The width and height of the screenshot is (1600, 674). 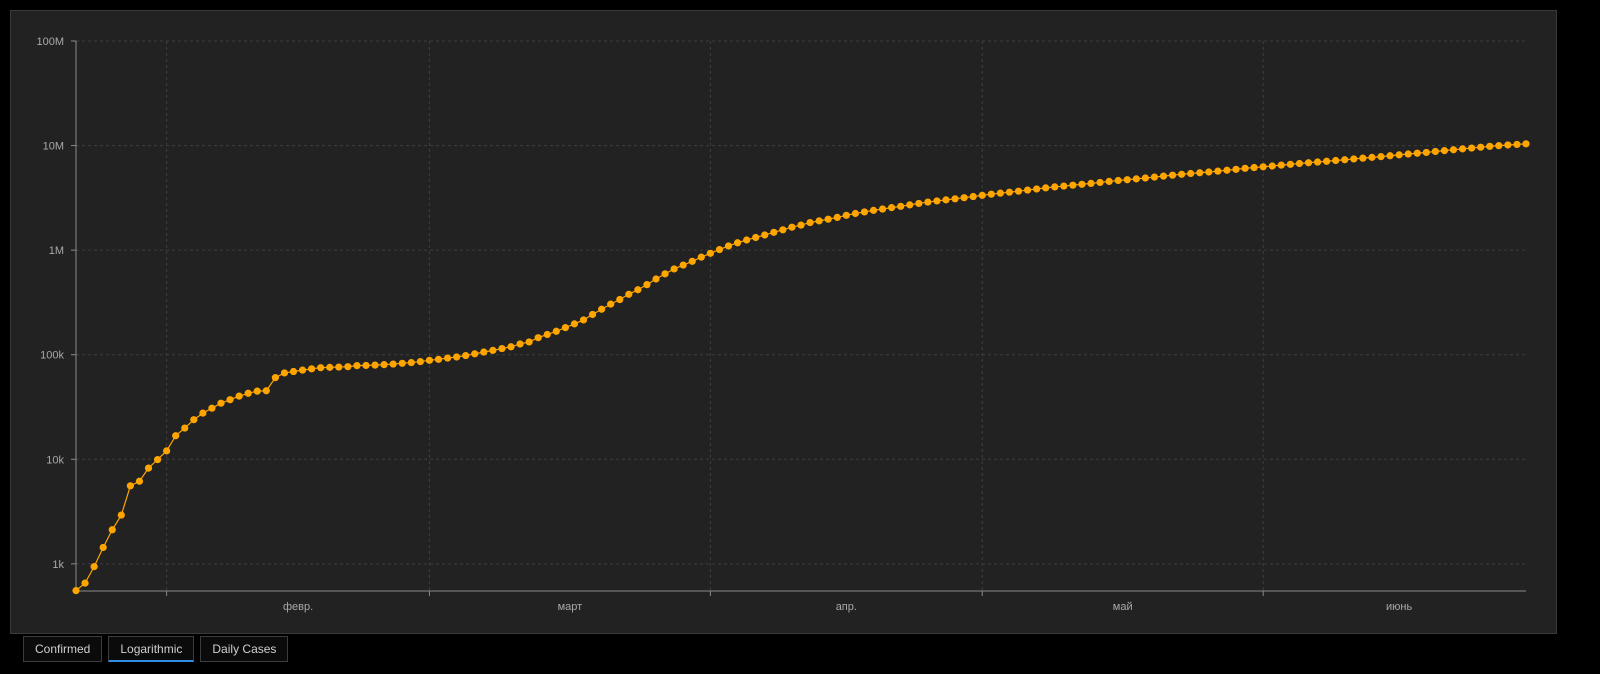 I want to click on tab-confirmed: Confirmed, so click(x=63, y=649).